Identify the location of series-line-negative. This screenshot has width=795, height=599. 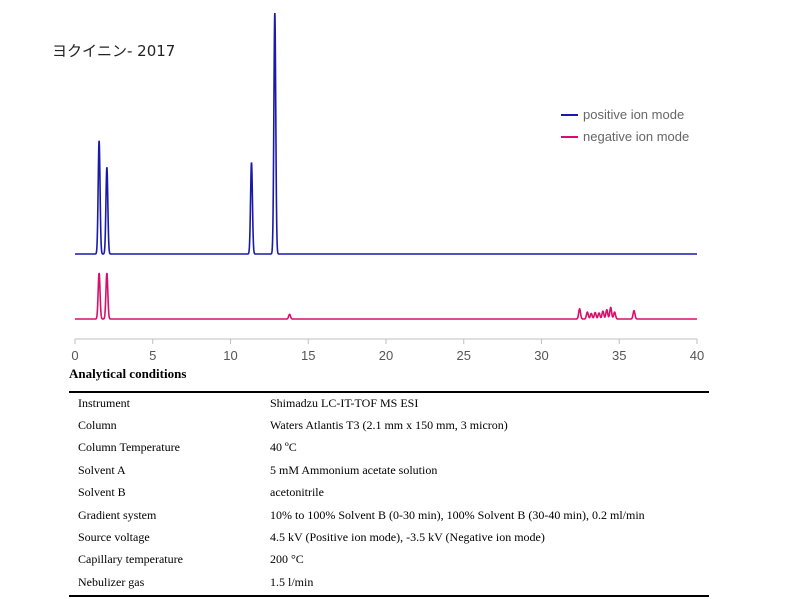
(386, 296).